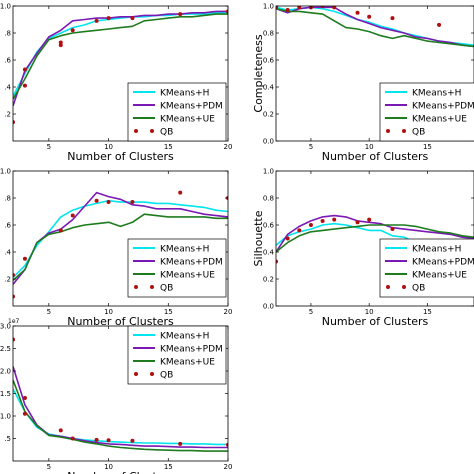 This screenshot has height=474, width=474. I want to click on y-tick-label: 2.5, so click(5, 349).